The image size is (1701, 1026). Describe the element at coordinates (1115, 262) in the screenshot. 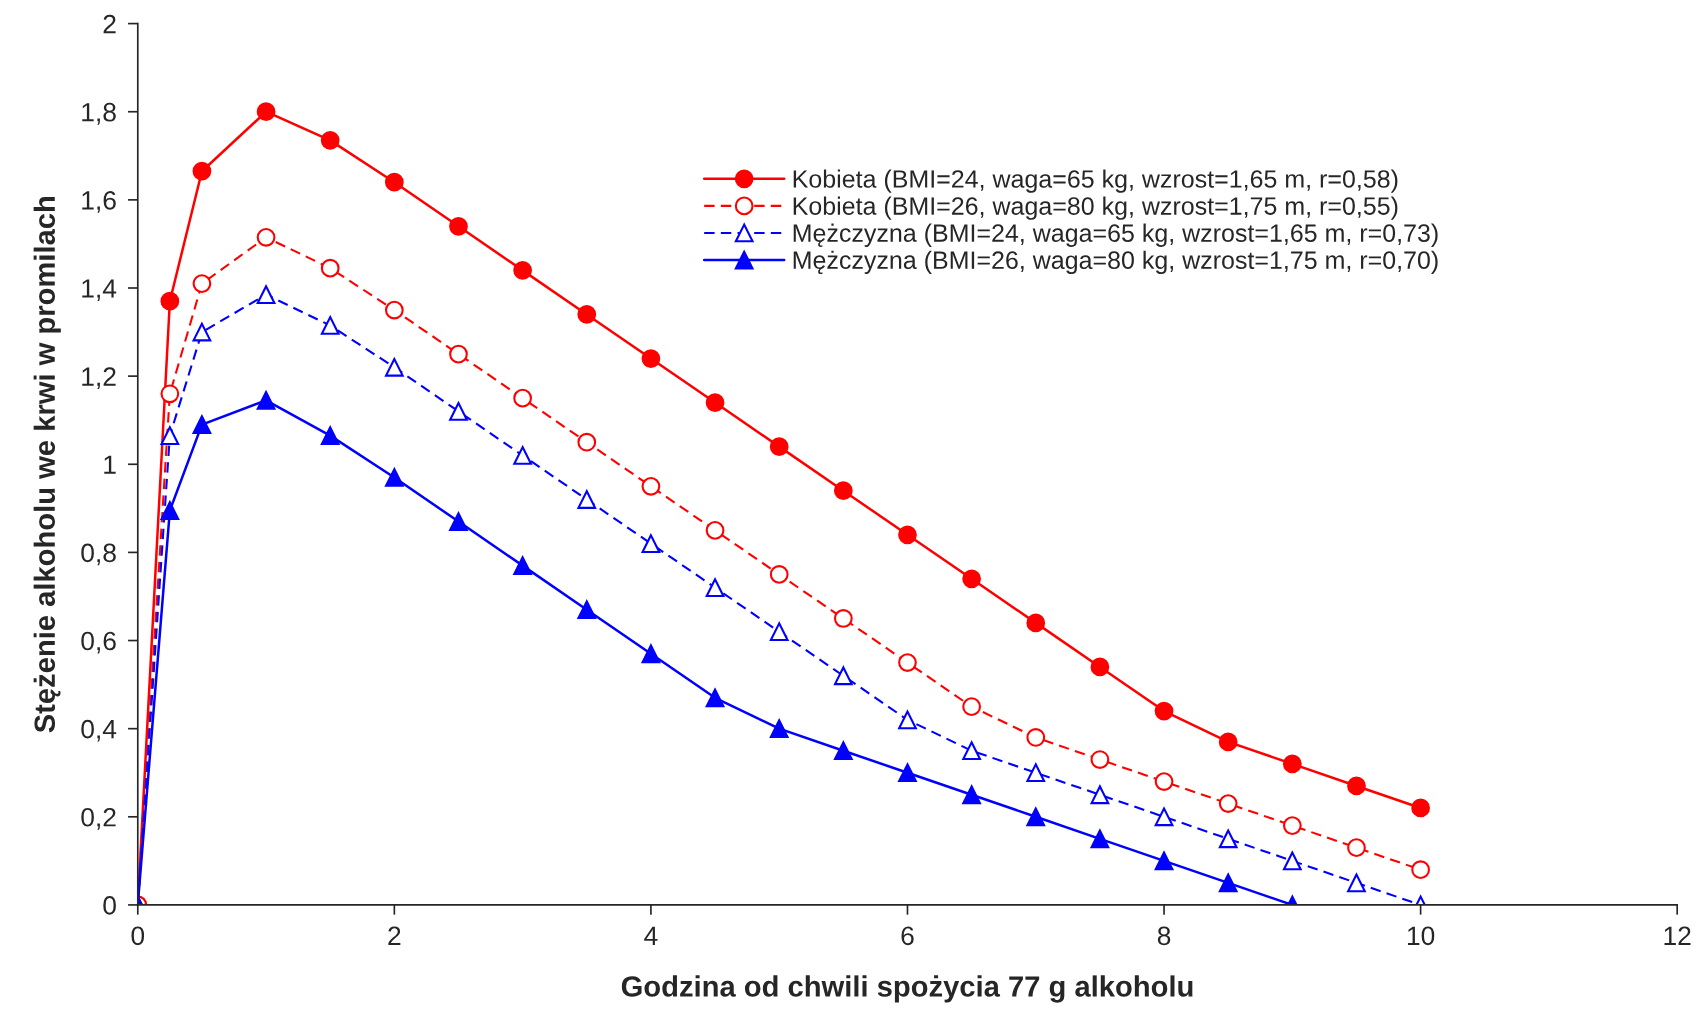

I see `legend-label: Mężczyzna (BMI=26, waga=80 kg, wzrost=1,75 m, r=0,70)` at that location.